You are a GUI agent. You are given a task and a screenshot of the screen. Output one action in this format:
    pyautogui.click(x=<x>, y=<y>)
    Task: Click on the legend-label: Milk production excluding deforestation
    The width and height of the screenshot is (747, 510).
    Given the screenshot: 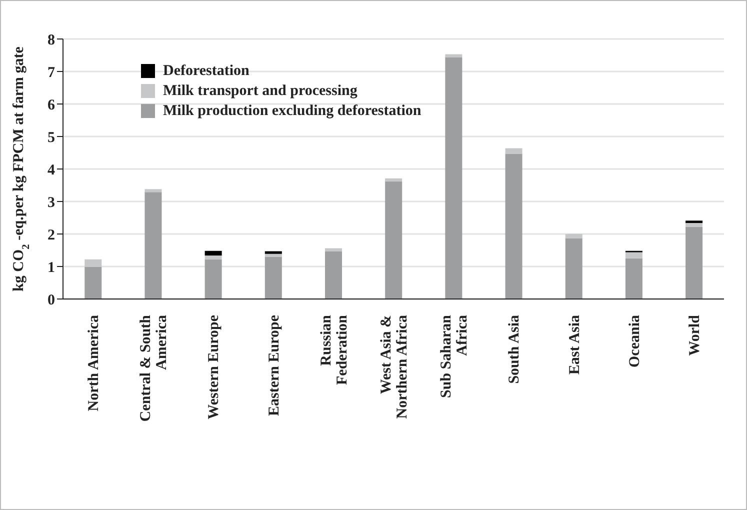 What is the action you would take?
    pyautogui.click(x=292, y=111)
    